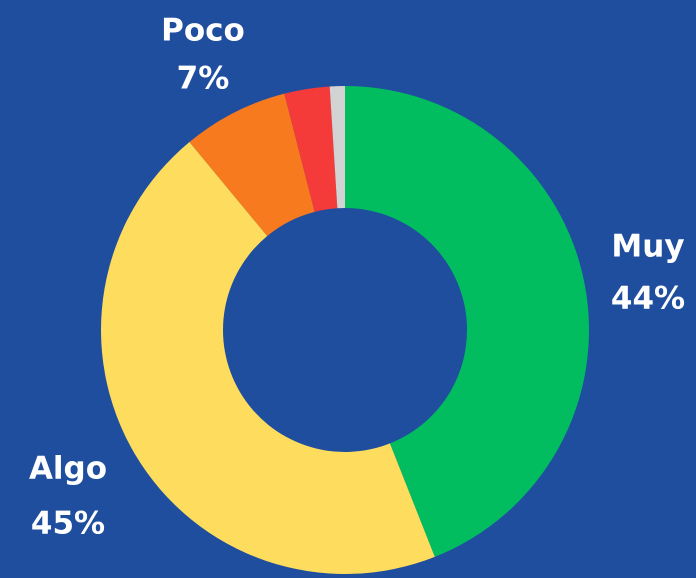  I want to click on value-label: 44%, so click(648, 299).